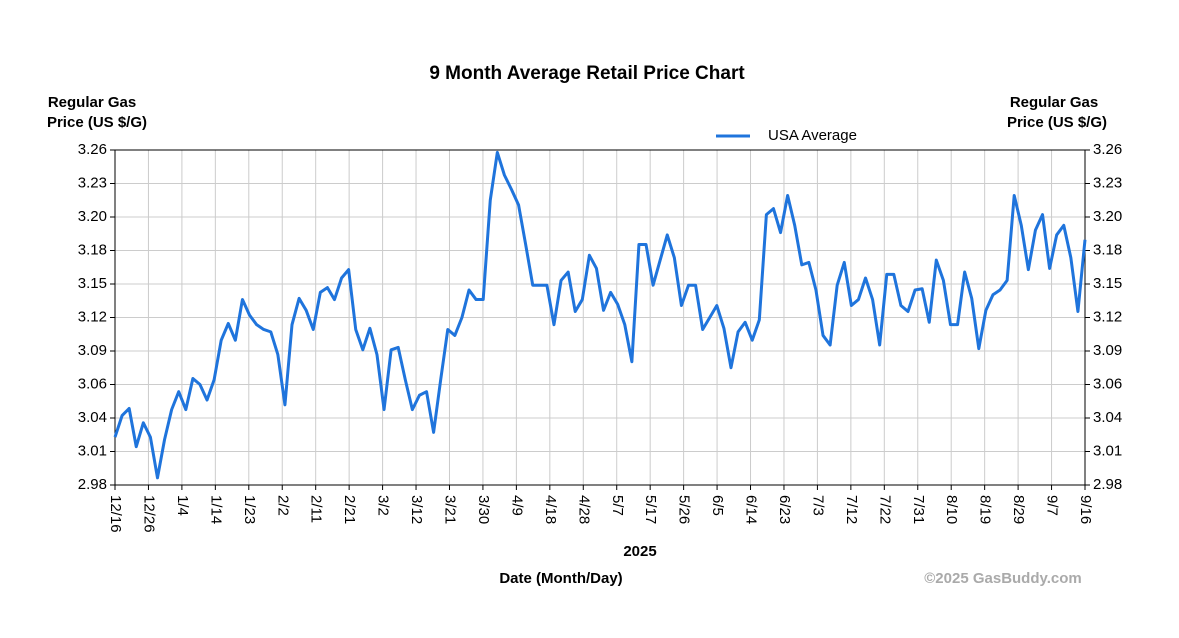 The height and width of the screenshot is (638, 1179). I want to click on x-tick-label: 7/12, so click(851, 509).